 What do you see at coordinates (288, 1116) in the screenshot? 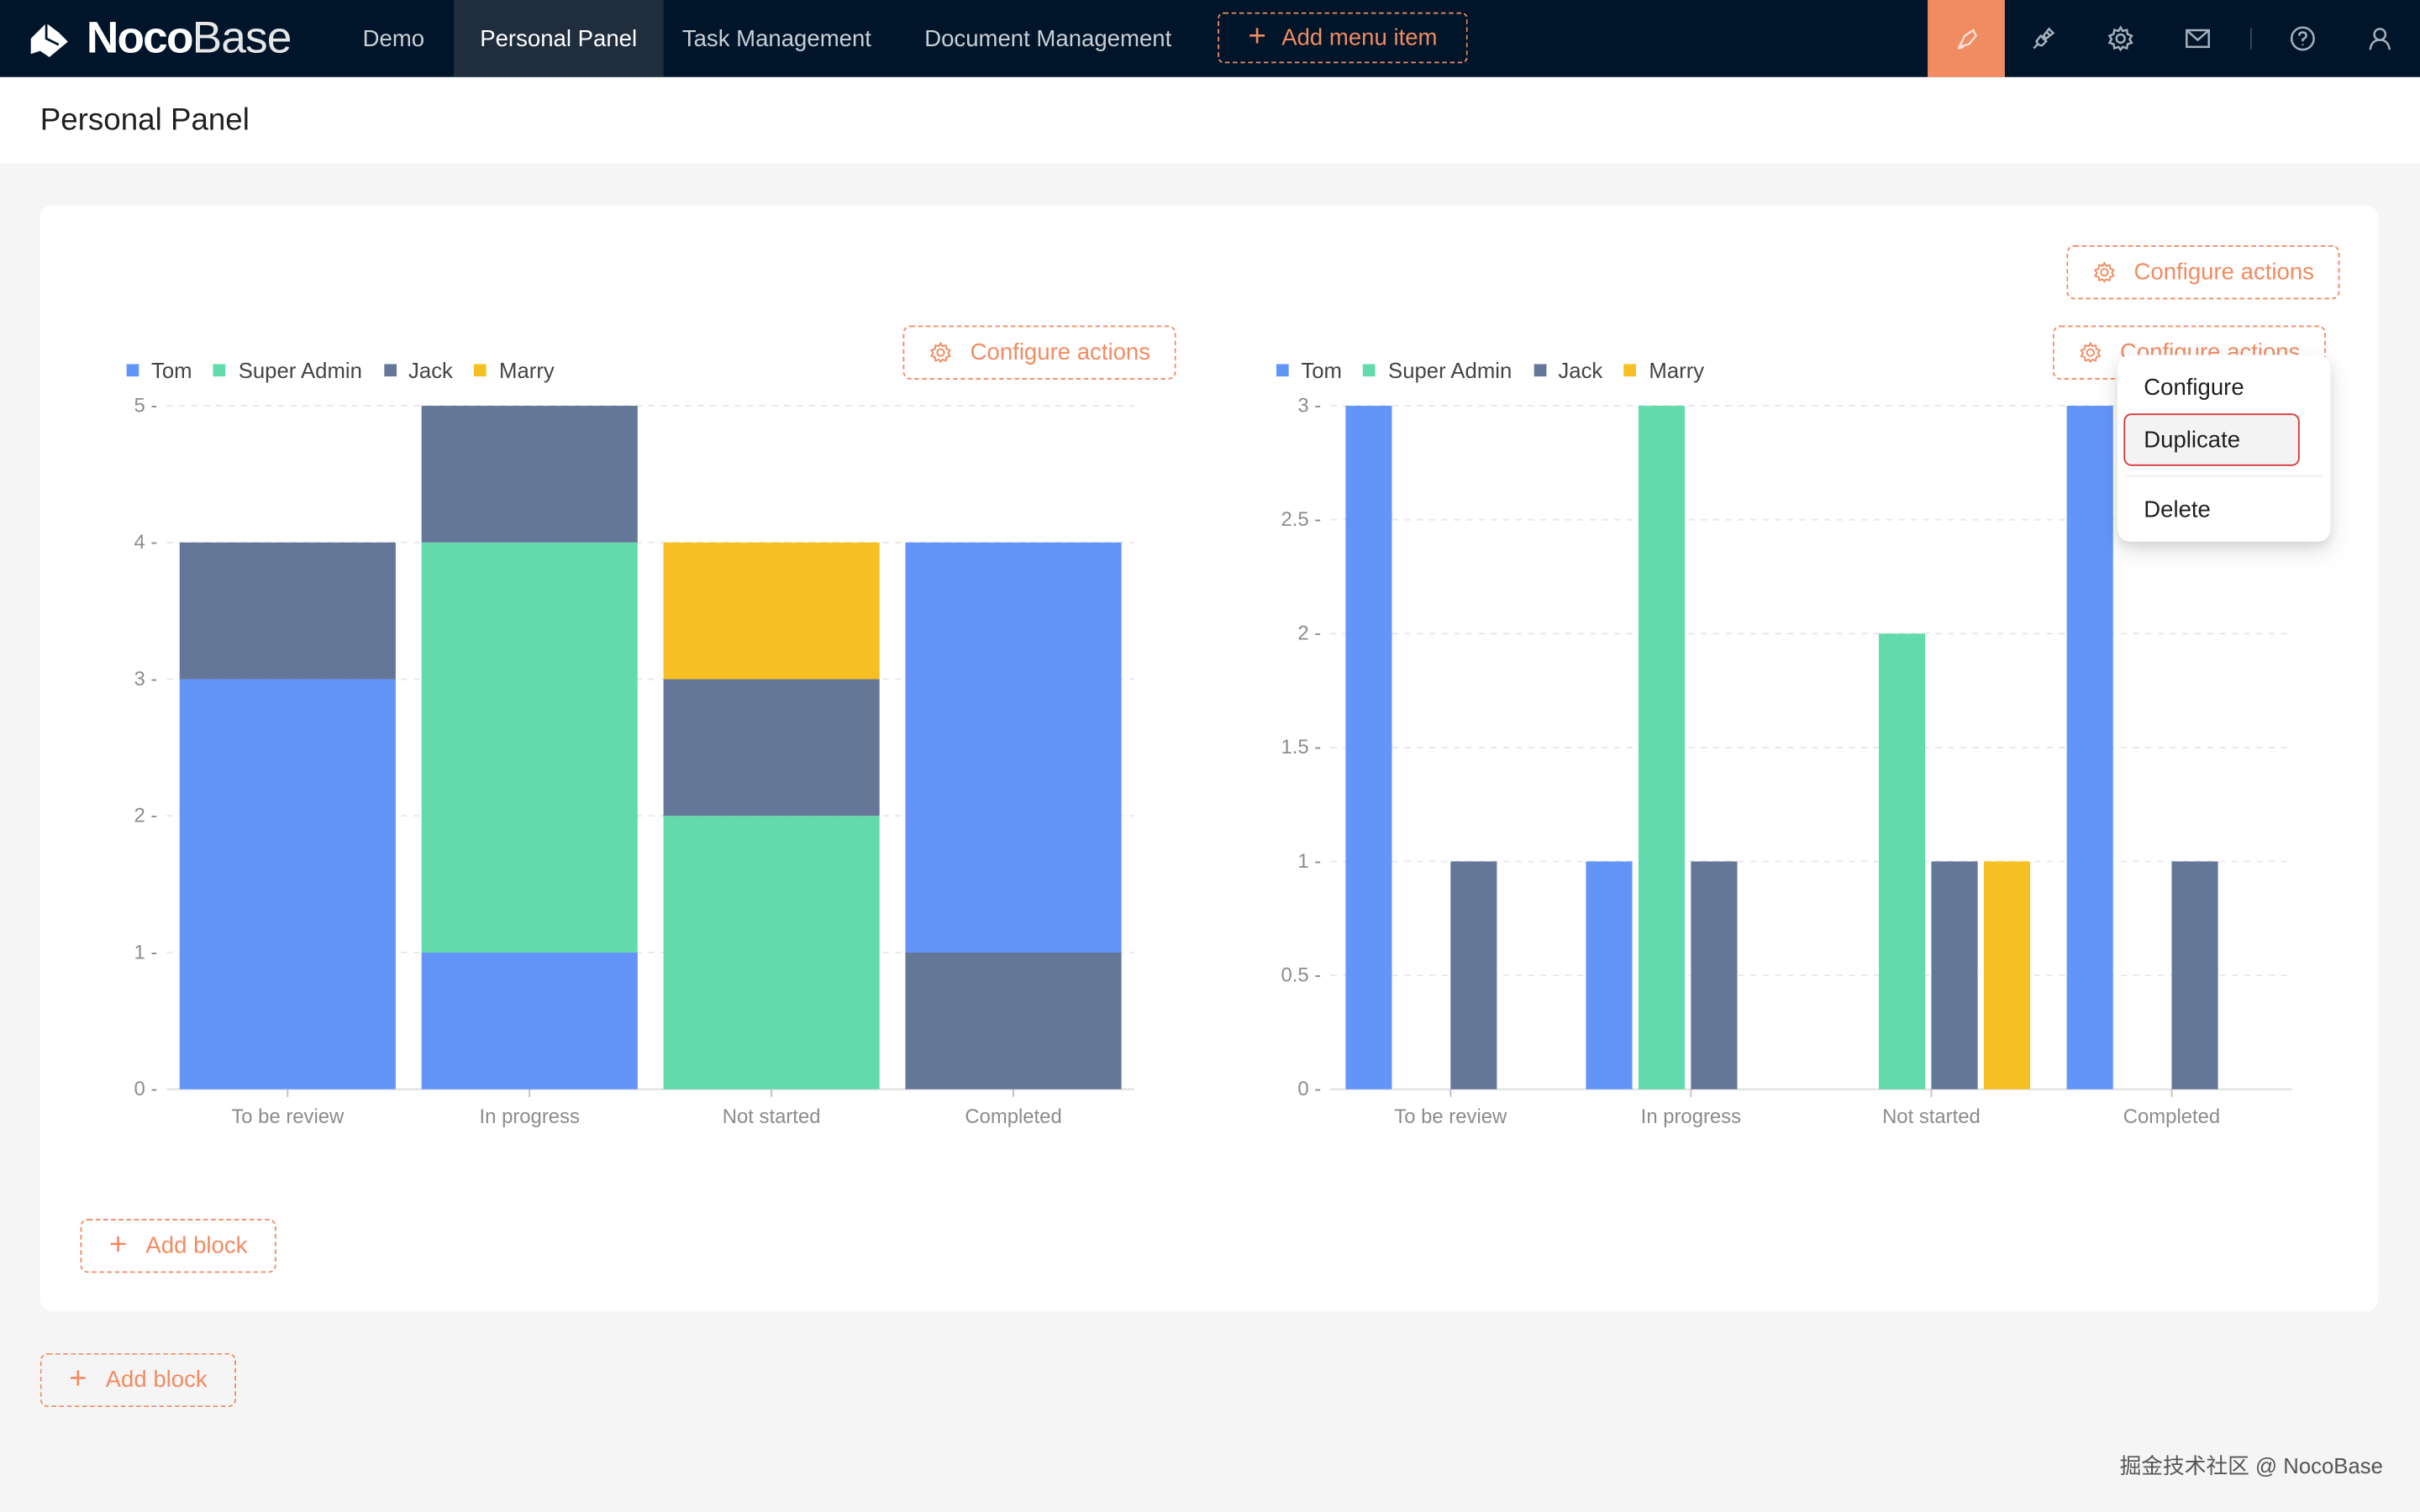
I see `x-tick-label: To be review` at bounding box center [288, 1116].